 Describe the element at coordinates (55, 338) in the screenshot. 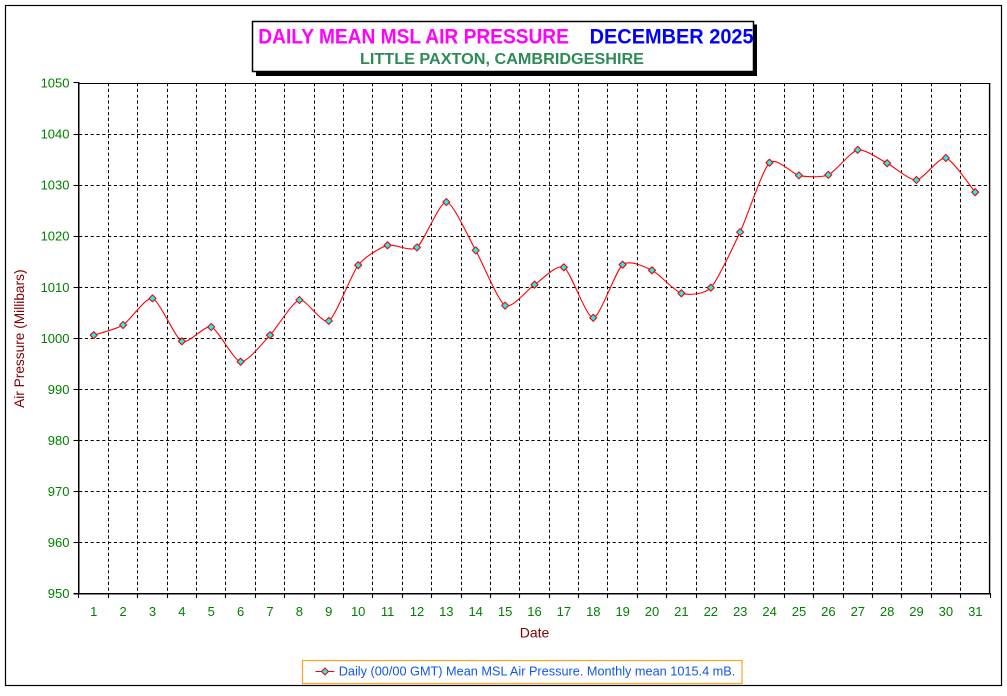

I see `svg-text: 1000` at that location.